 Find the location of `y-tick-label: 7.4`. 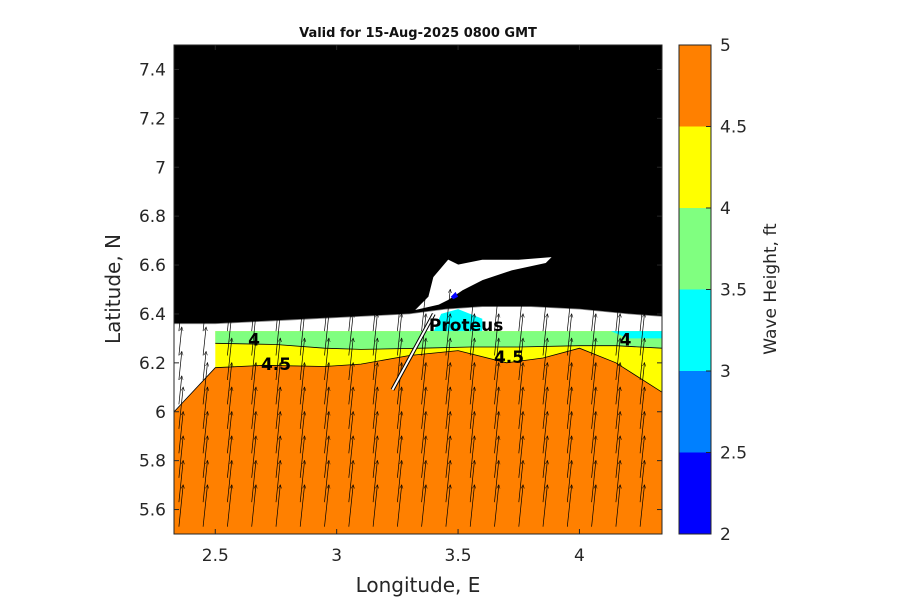

y-tick-label: 7.4 is located at coordinates (152, 70).